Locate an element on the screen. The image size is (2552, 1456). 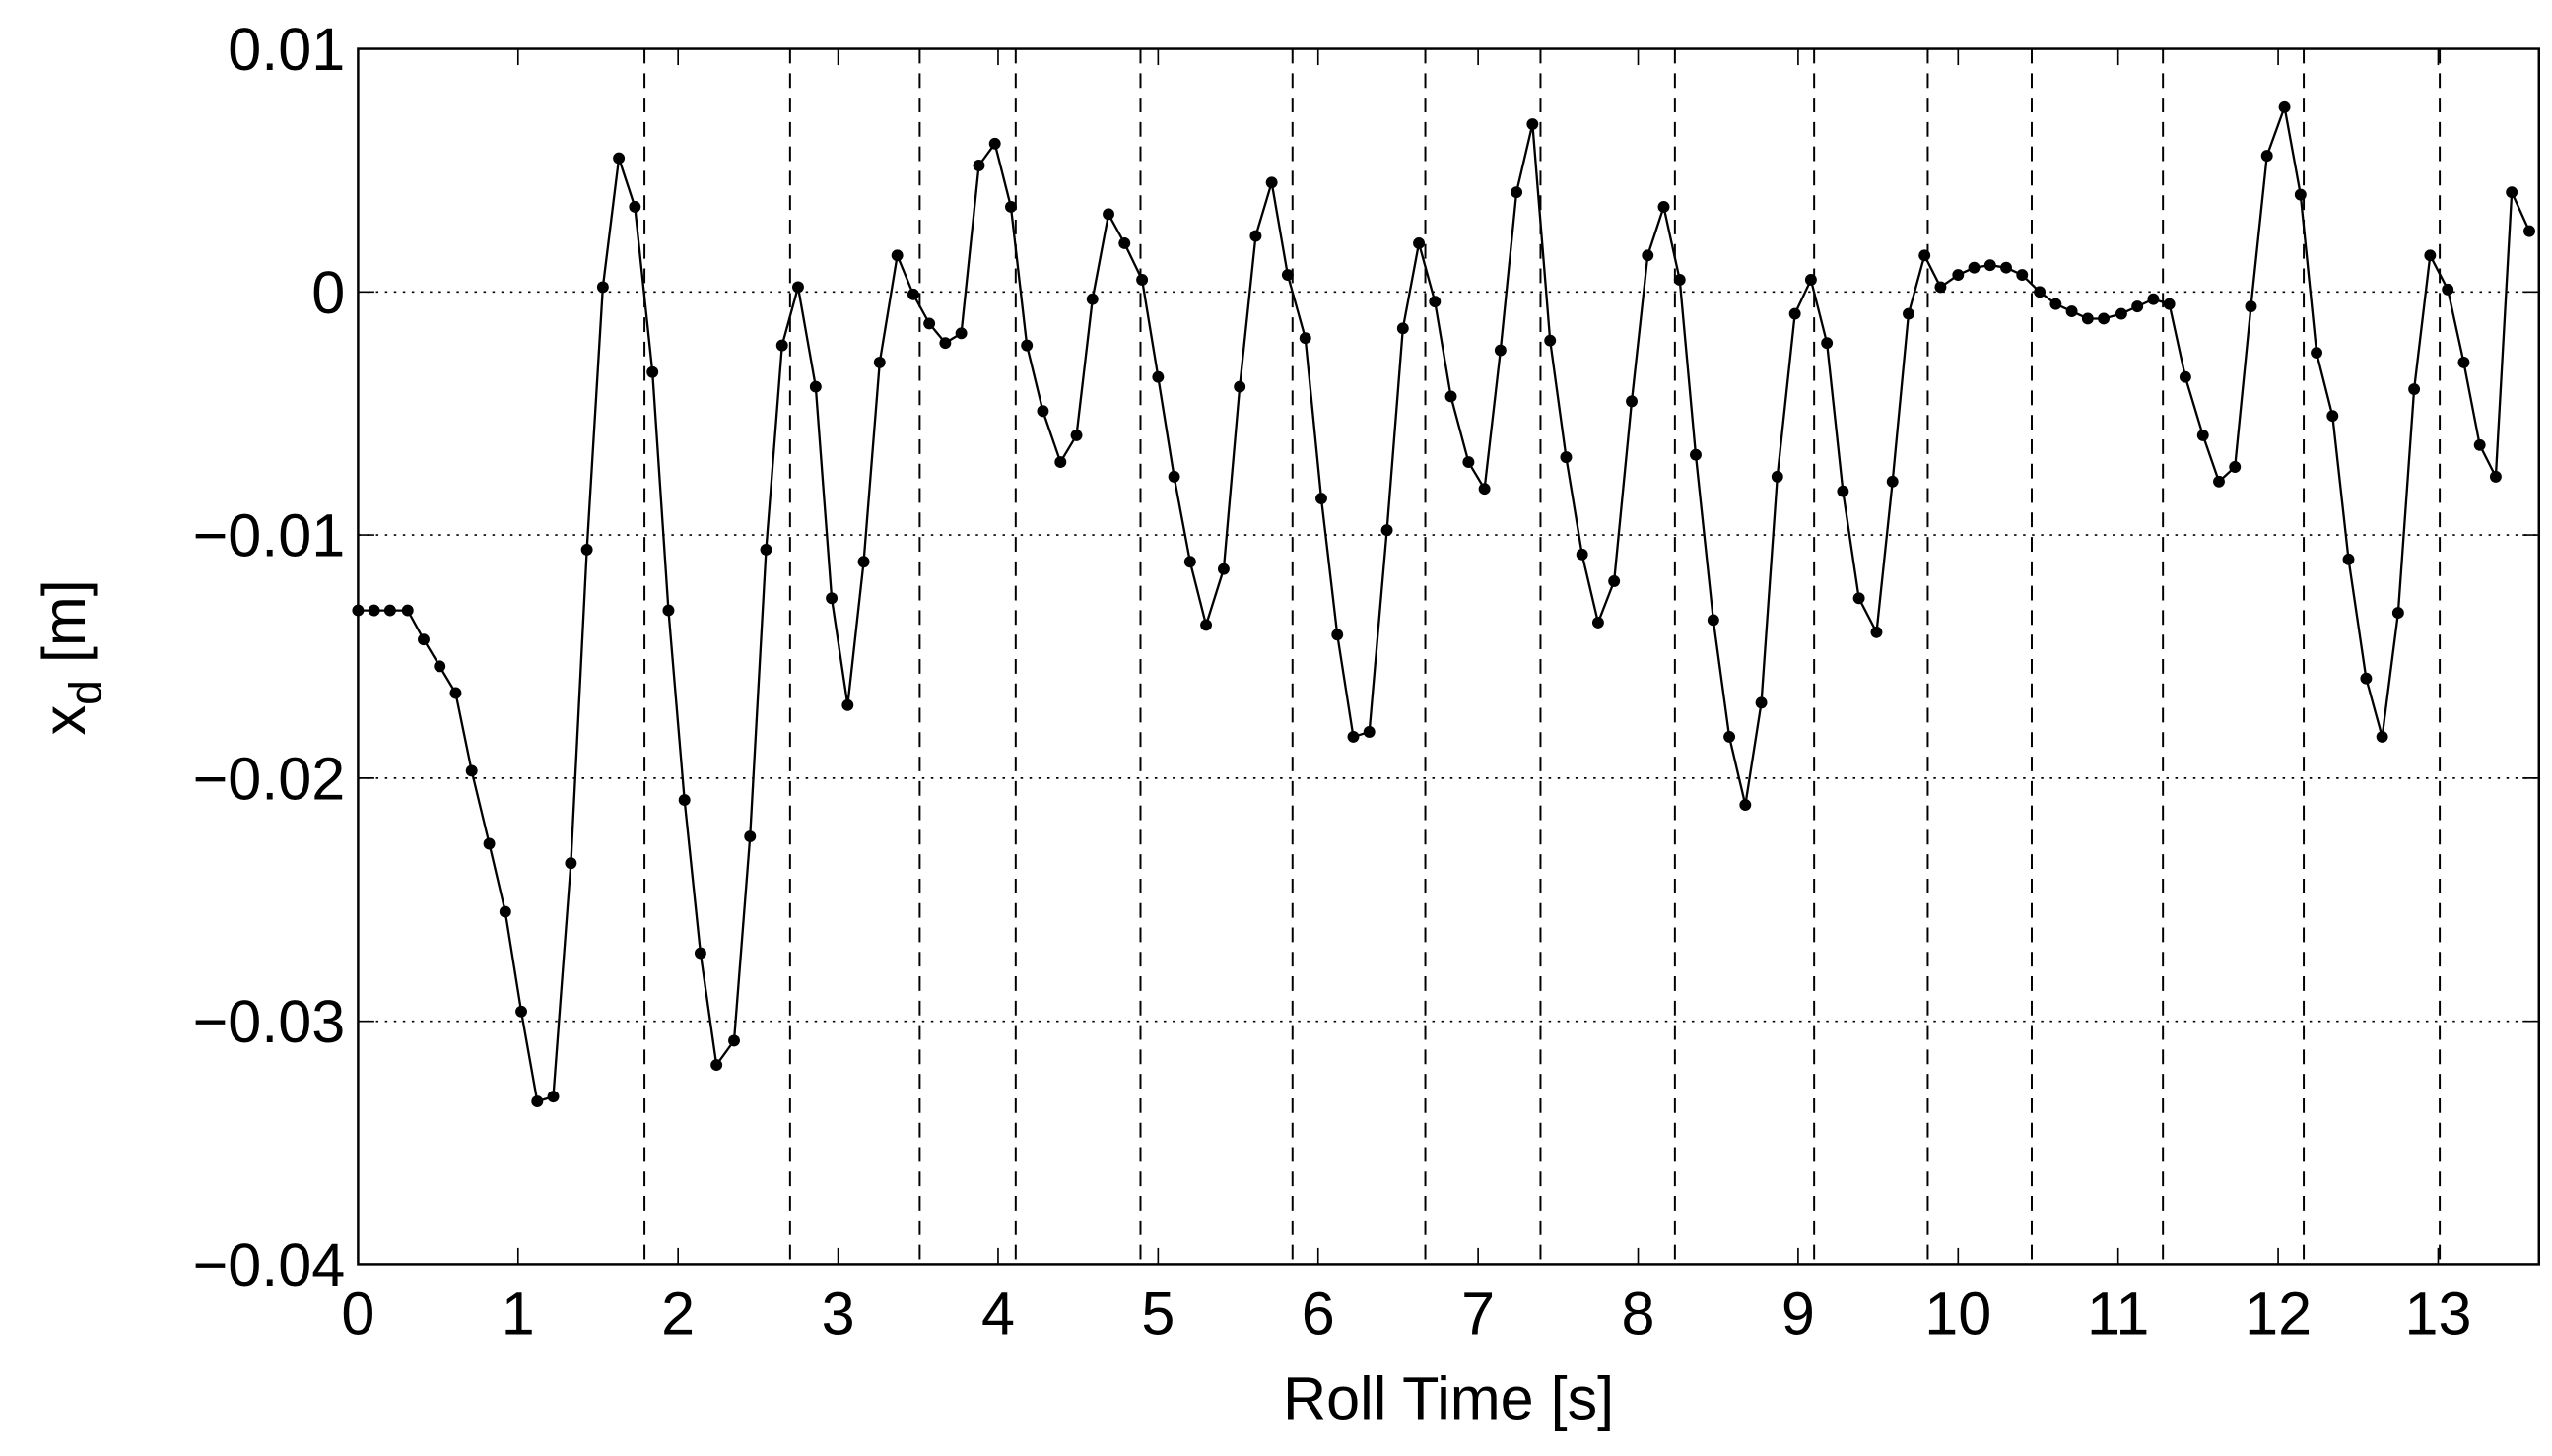
y-tick-label: −0.03 is located at coordinates (269, 1021).